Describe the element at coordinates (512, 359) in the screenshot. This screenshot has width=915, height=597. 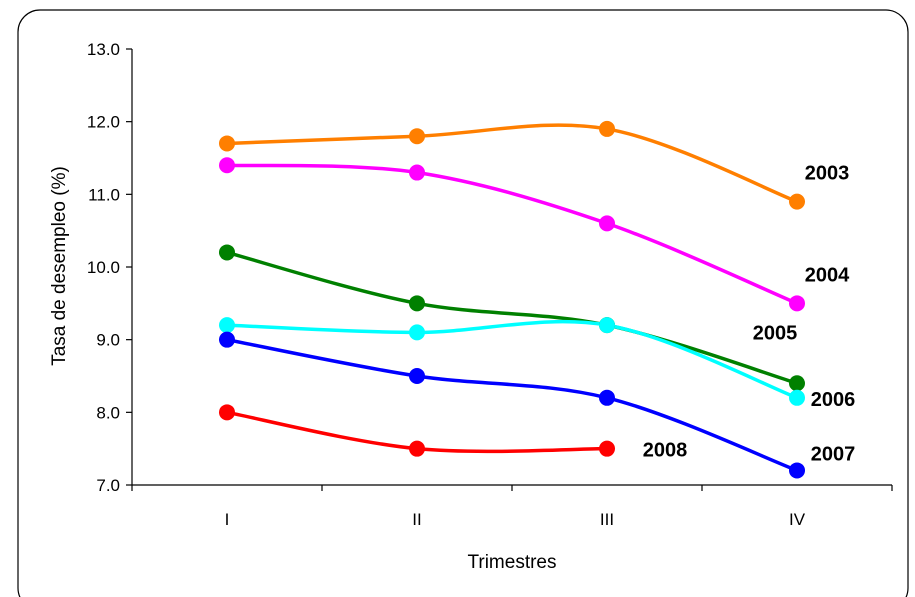
I see `series-line-2006` at that location.